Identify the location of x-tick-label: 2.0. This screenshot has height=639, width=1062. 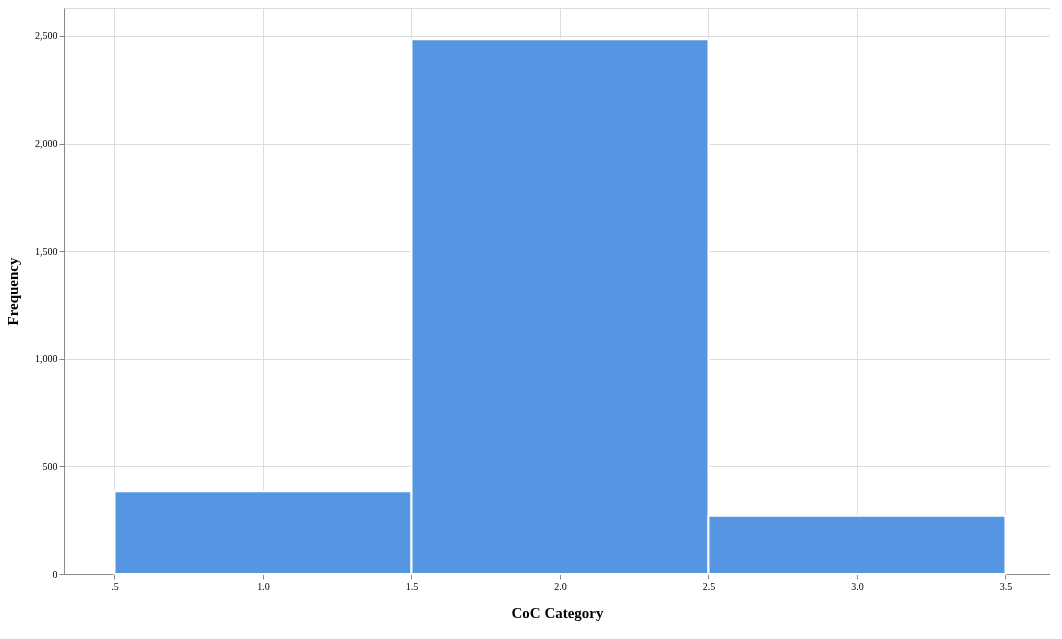
(560, 586).